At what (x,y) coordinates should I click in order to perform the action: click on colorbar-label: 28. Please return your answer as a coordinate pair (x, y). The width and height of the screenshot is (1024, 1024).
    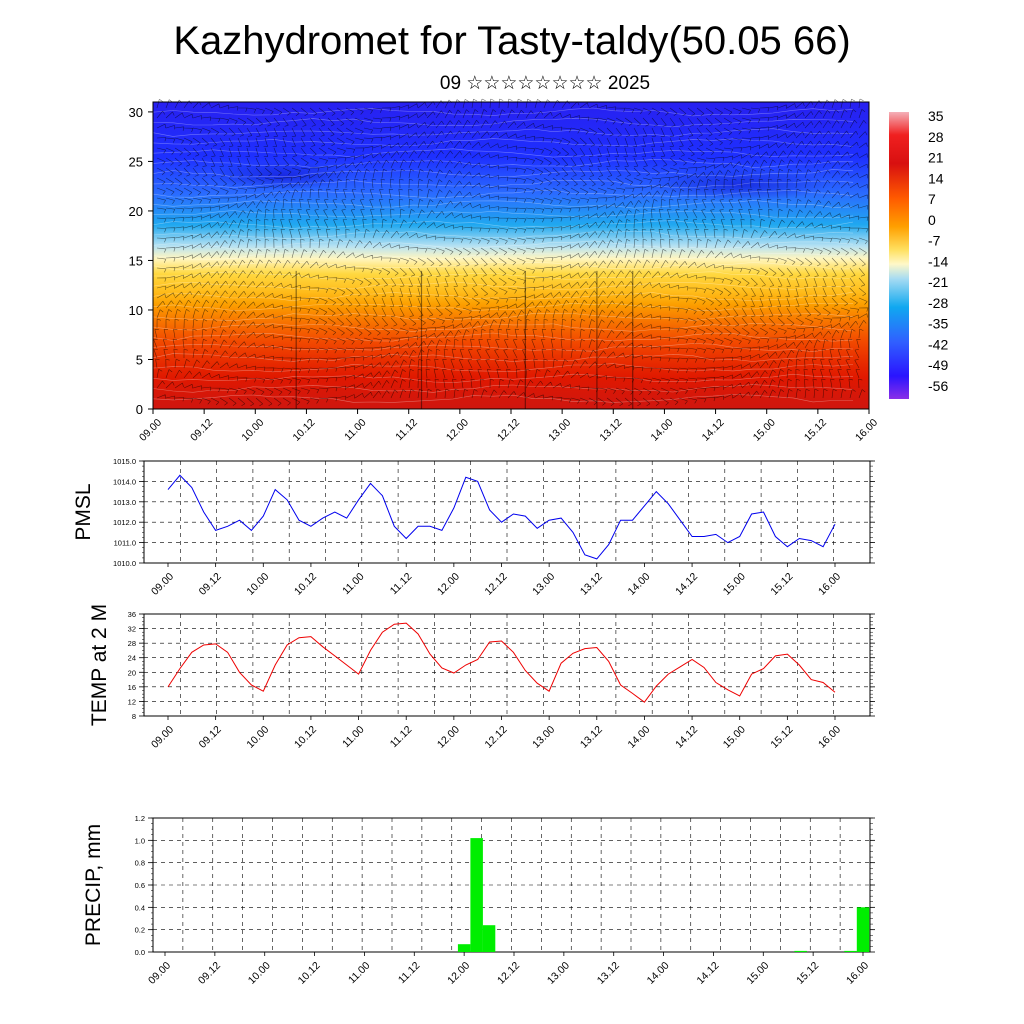
    Looking at the image, I should click on (936, 137).